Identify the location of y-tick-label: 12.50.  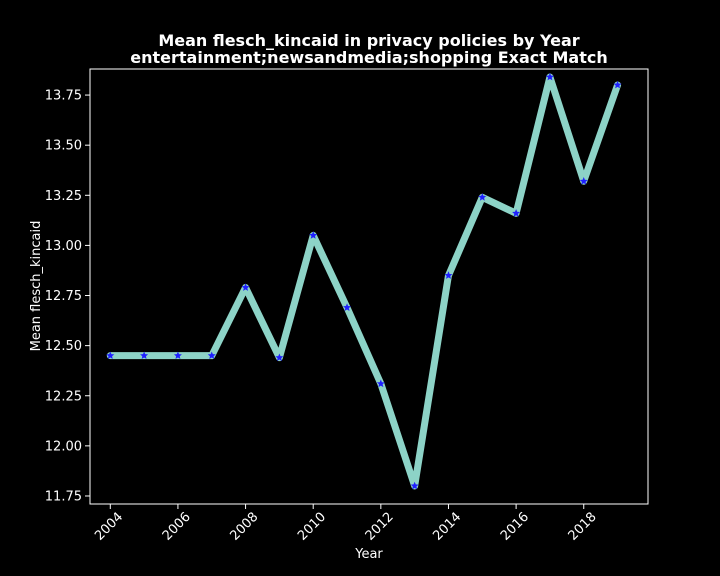
(63, 346).